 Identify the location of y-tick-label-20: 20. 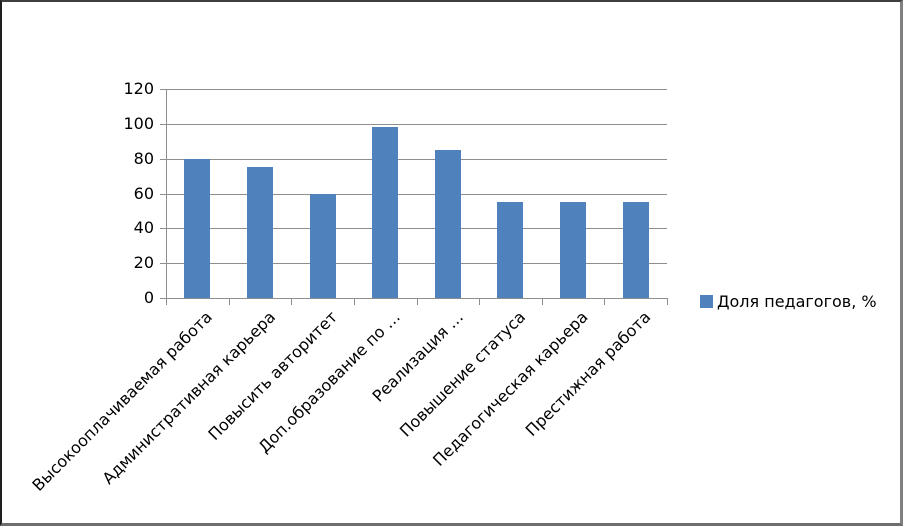
(143, 263).